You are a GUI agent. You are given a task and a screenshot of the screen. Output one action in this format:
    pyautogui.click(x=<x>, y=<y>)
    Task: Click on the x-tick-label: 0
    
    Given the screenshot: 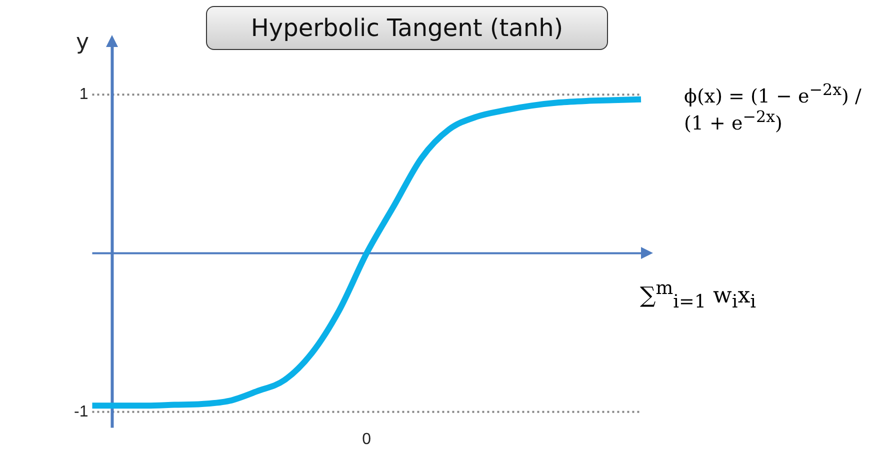 What is the action you would take?
    pyautogui.click(x=367, y=439)
    